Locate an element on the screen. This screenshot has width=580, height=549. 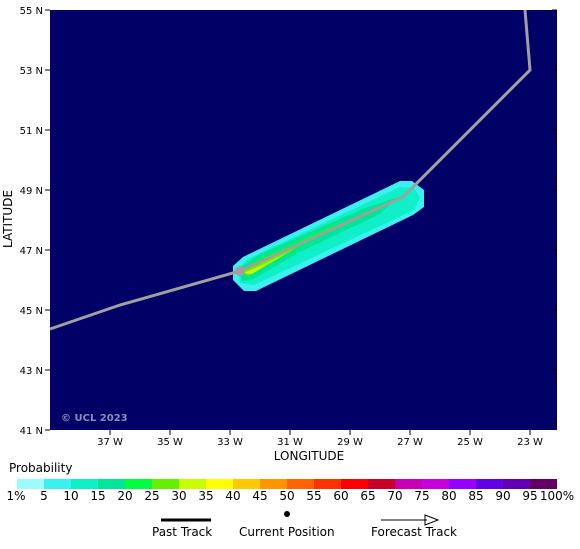
colorbar-label: 30 is located at coordinates (179, 496).